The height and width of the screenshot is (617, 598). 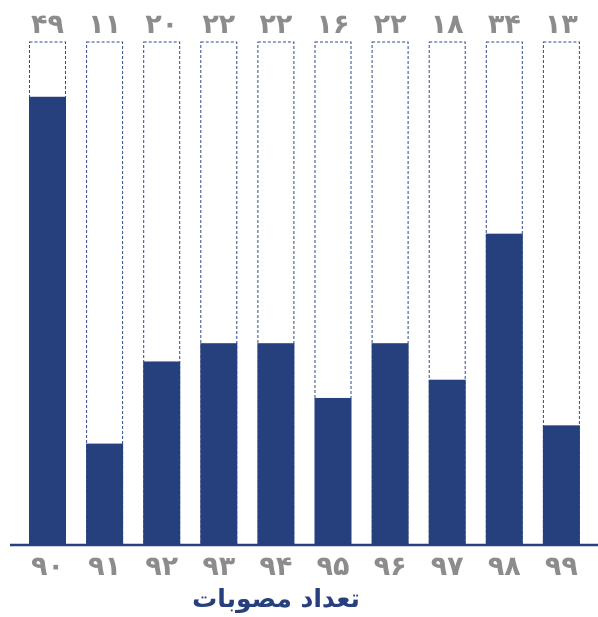 I want to click on value-label-9: ۱۳, so click(x=561, y=24).